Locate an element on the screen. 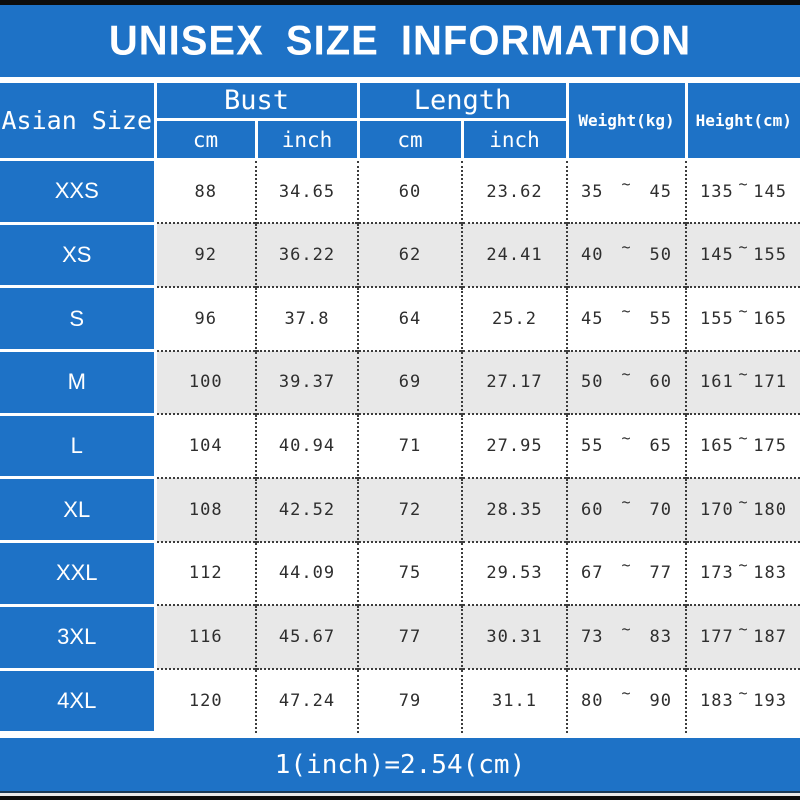 Image resolution: width=800 pixels, height=800 pixels. table-row-m: M 100 39.37 69 27.17 50 ~60 161 ~171 is located at coordinates (400, 382).